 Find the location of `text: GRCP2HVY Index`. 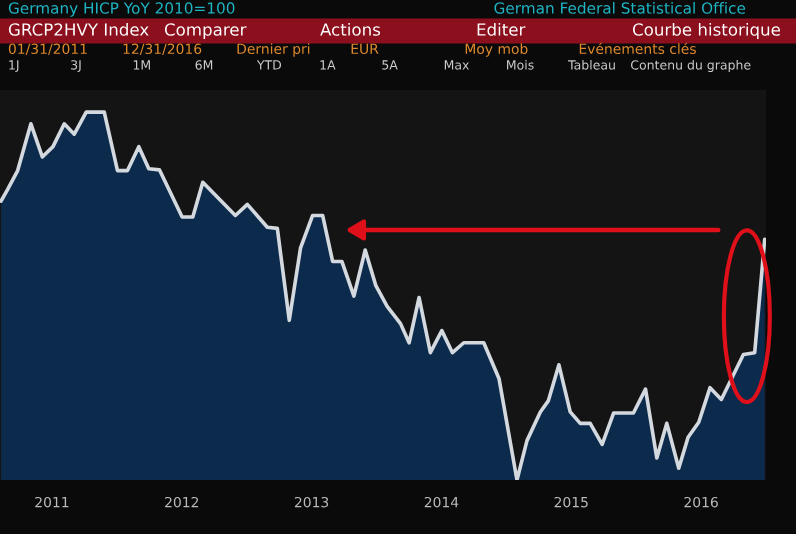

text: GRCP2HVY Index is located at coordinates (78, 29).